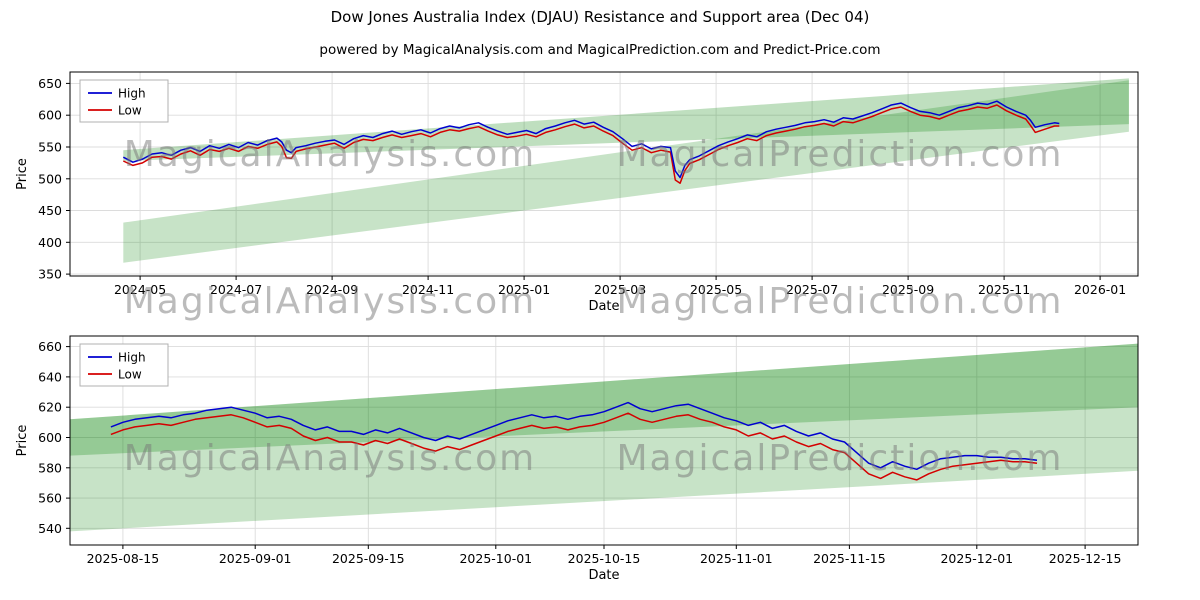 This screenshot has width=1200, height=600. I want to click on y-tick-label: 500, so click(50, 178).